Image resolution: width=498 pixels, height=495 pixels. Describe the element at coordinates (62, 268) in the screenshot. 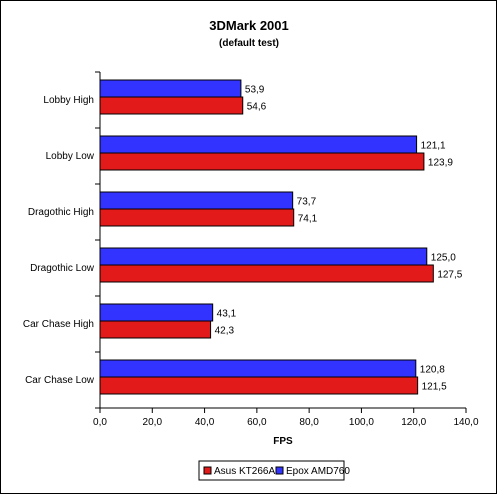

I see `category-label: Dragothic Low` at that location.